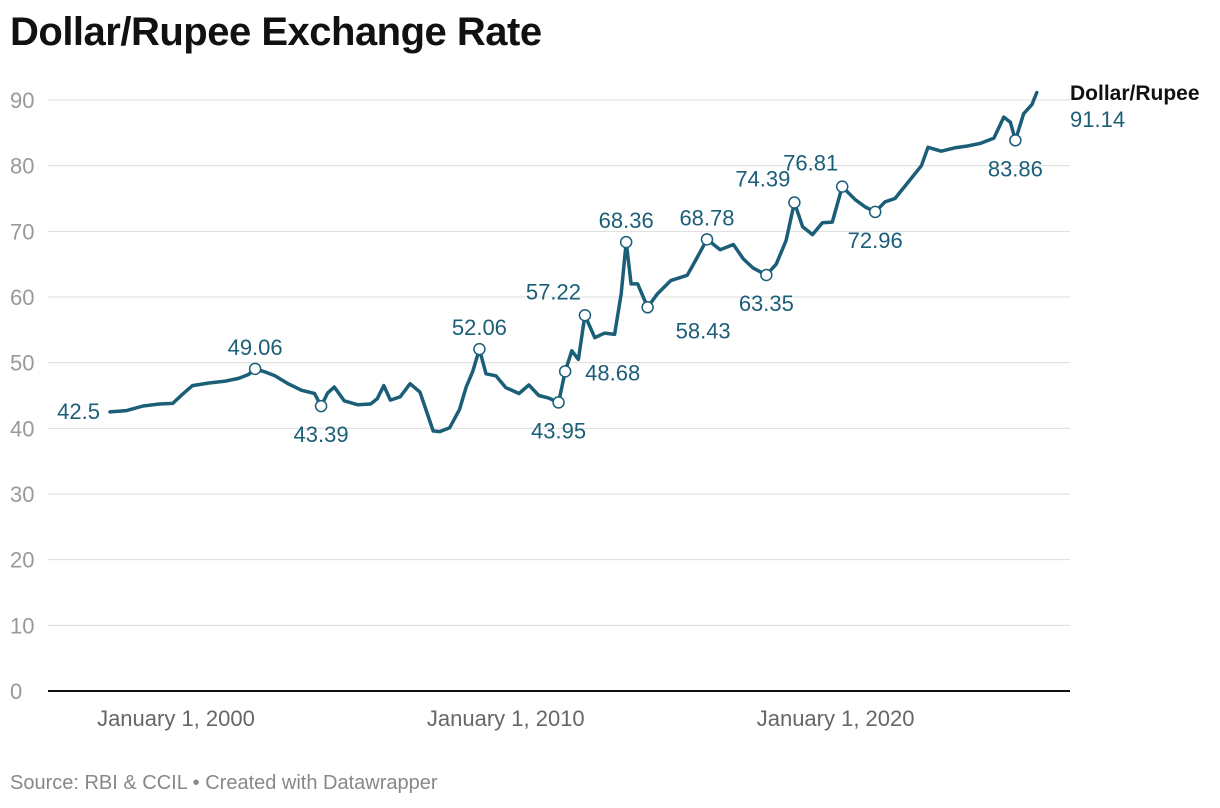 This screenshot has width=1220, height=808. I want to click on annotation-label: 43.39, so click(321, 434).